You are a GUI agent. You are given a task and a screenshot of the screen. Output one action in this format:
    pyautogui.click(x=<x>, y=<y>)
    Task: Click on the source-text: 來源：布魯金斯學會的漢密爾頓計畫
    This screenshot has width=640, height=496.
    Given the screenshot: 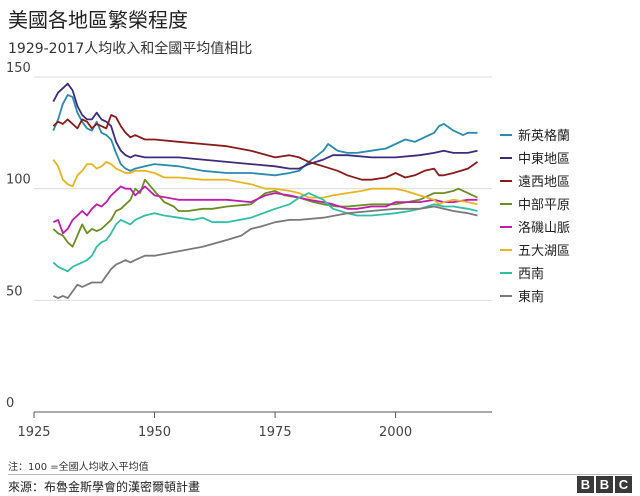 What is the action you would take?
    pyautogui.click(x=104, y=487)
    